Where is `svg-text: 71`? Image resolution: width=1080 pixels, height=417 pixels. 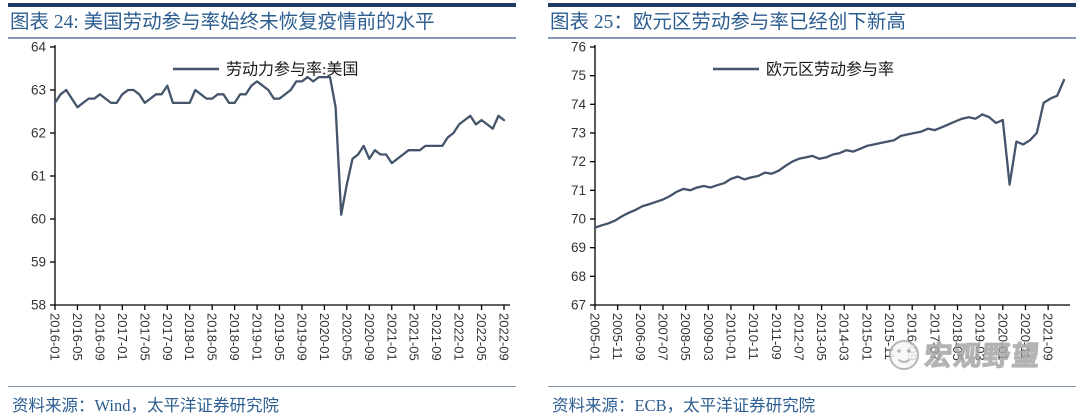
svg-text: 71 is located at coordinates (578, 190).